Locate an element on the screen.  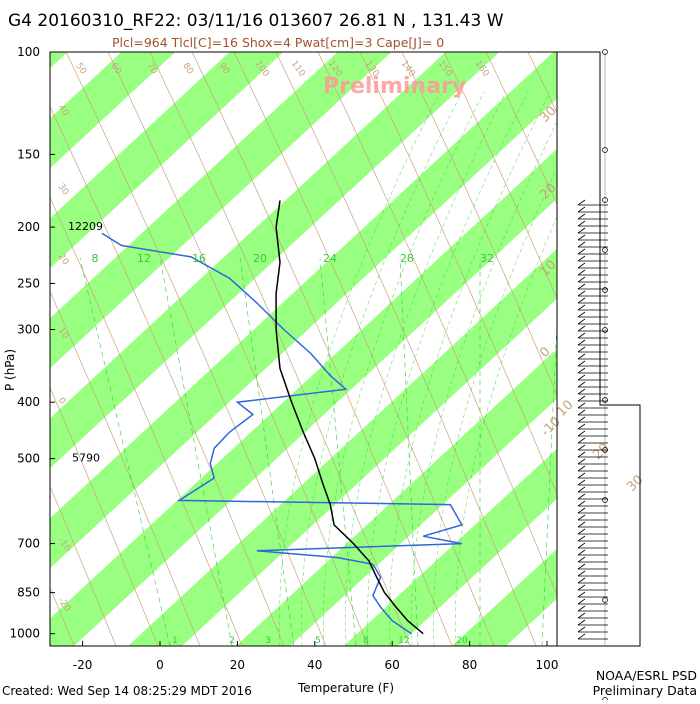
mixing-ratio-label: 12 is located at coordinates (144, 258).